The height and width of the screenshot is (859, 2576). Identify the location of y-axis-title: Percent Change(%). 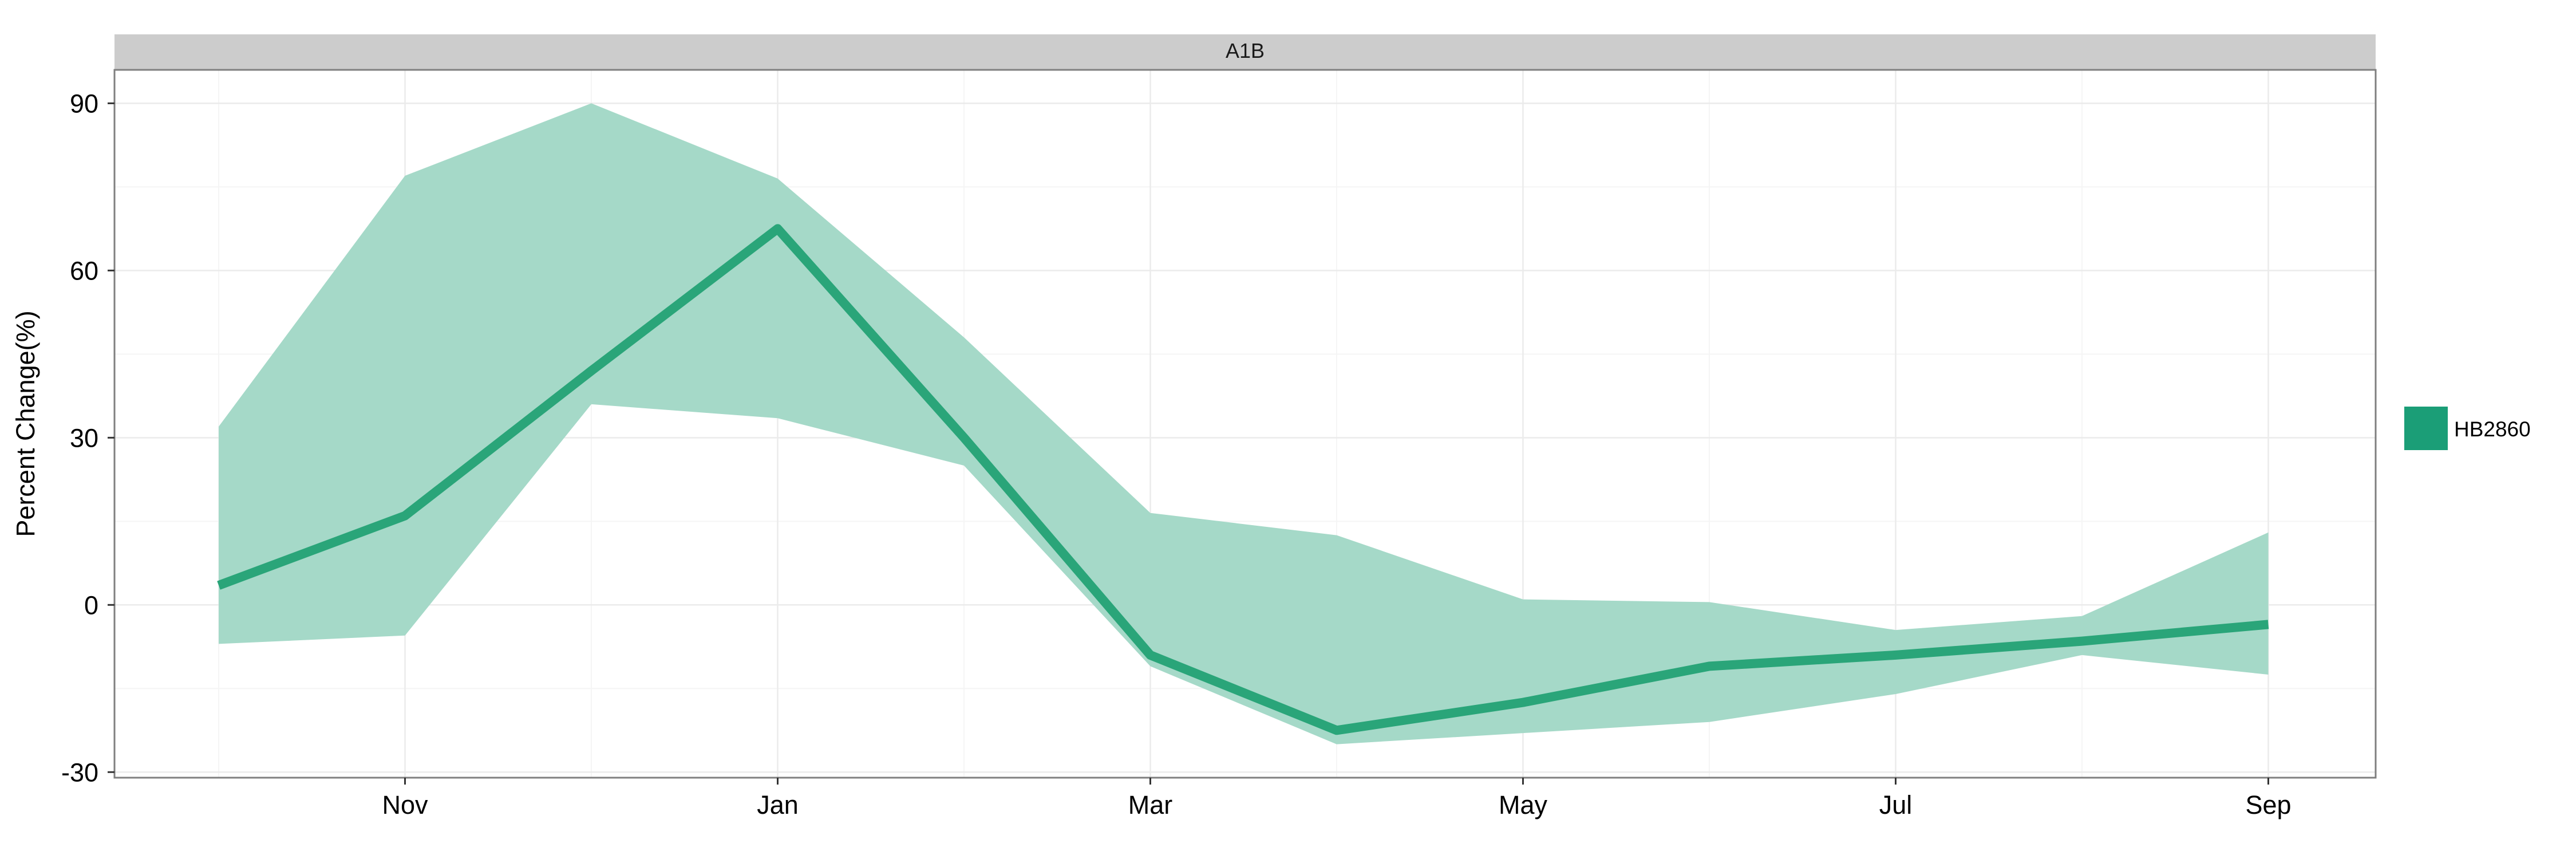
(25, 423).